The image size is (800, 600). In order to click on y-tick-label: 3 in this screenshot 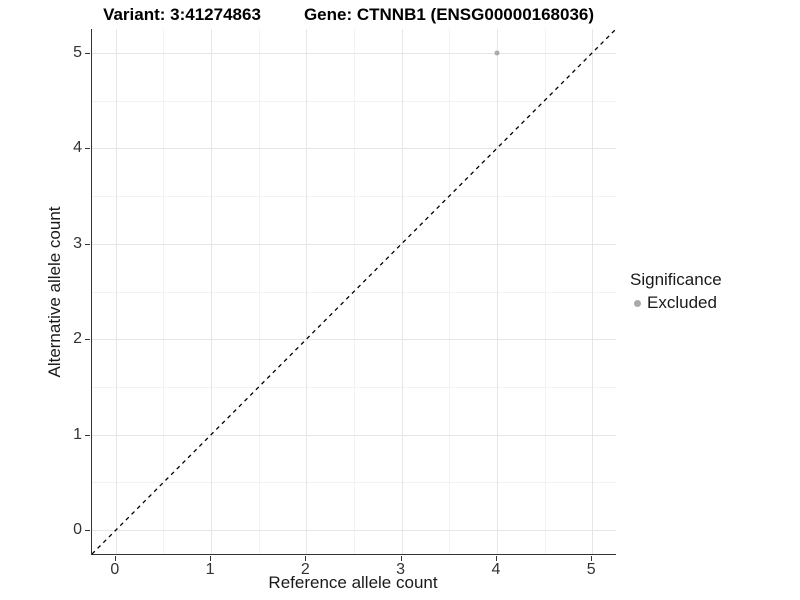, I will do `click(77, 243)`.